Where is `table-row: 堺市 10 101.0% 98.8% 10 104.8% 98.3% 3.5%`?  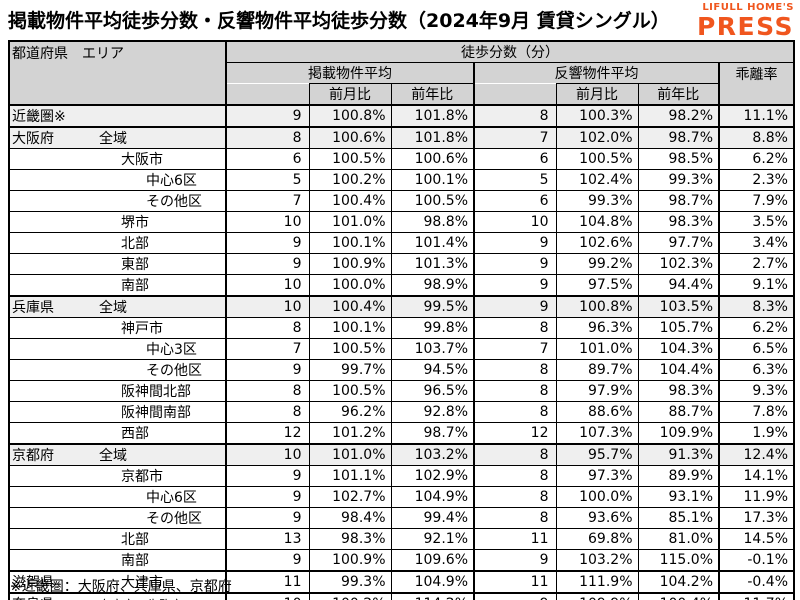
table-row: 堺市 10 101.0% 98.8% 10 104.8% 98.3% 3.5% is located at coordinates (401, 222).